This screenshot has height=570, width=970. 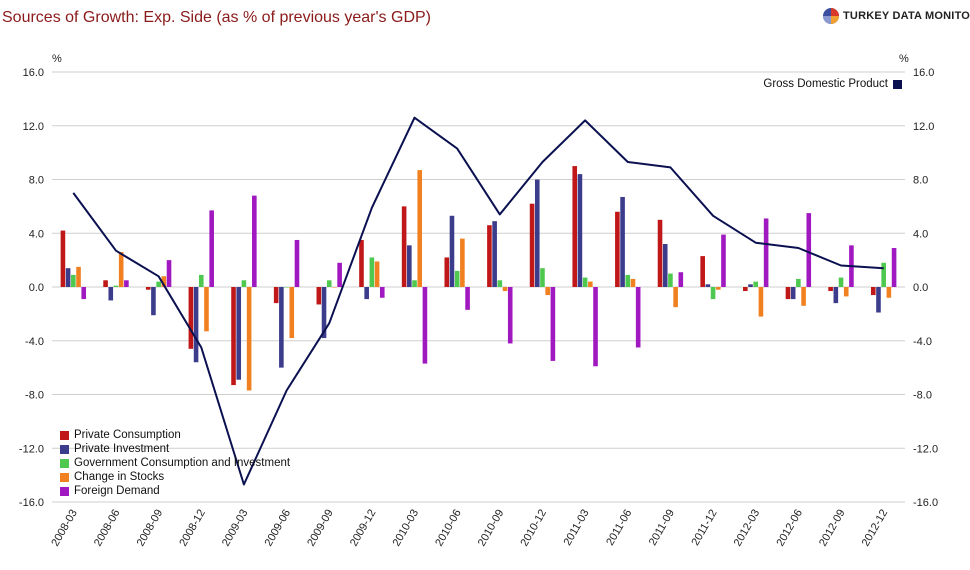 I want to click on y-tick-left: 4.0, so click(x=36, y=234).